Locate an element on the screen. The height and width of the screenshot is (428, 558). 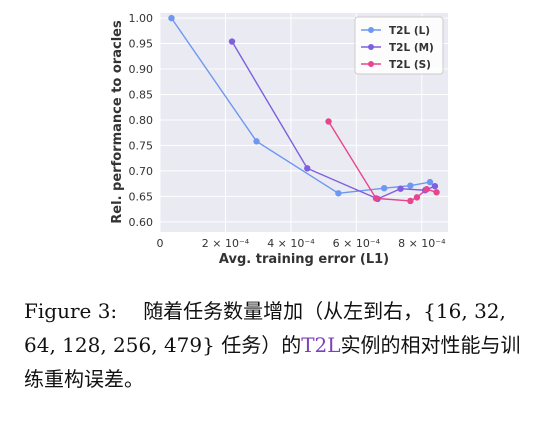
y-tick-label: 0.95 is located at coordinates (141, 44).